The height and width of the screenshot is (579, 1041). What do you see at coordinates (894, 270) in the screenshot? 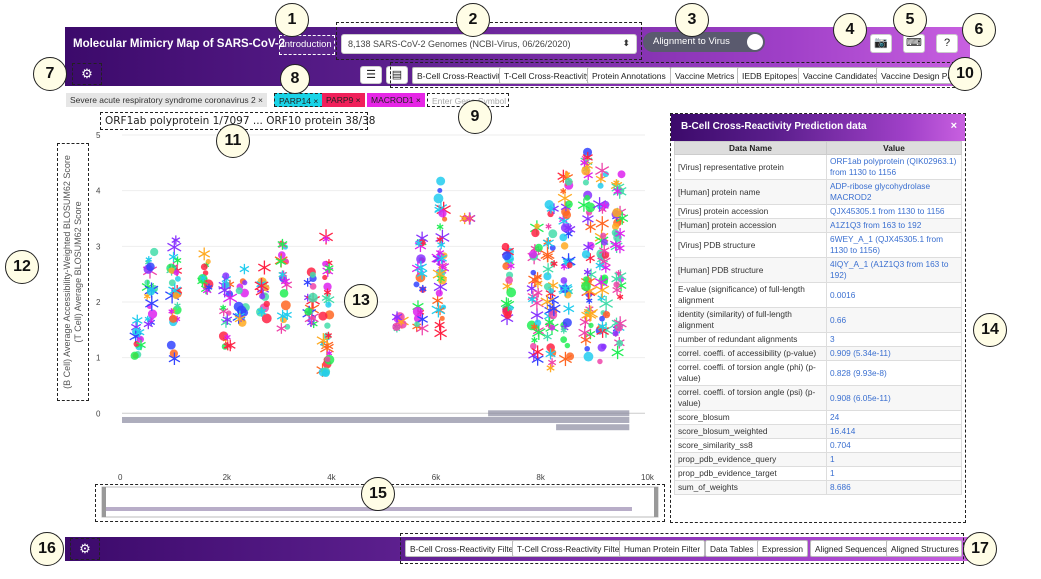
I see `row-value: 4IQY_A_1 (A1Z1Q3 from 163 to 192)` at bounding box center [894, 270].